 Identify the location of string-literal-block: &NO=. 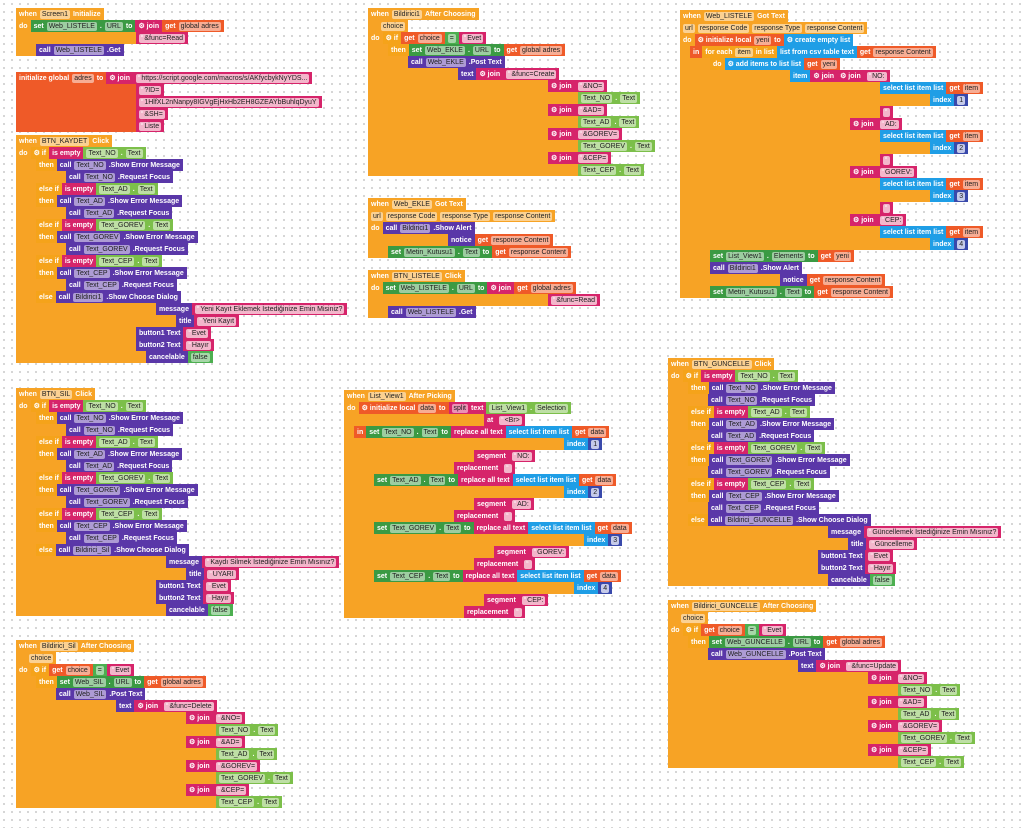
(591, 86).